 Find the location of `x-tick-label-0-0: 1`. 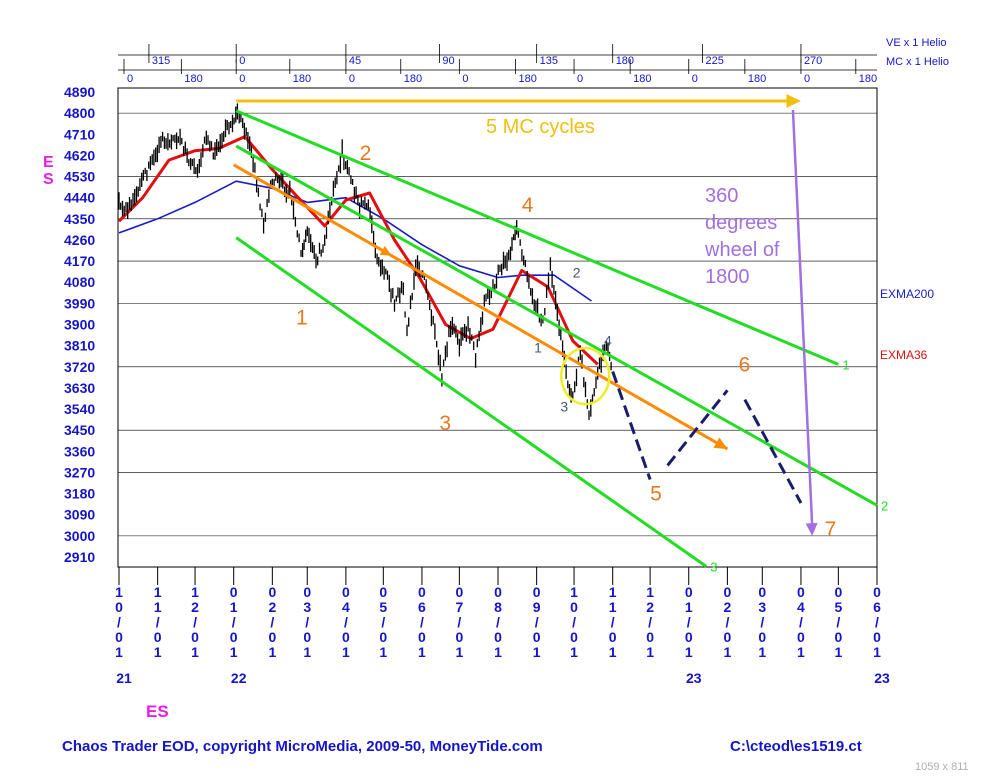

x-tick-label-0-0: 1 is located at coordinates (119, 592).